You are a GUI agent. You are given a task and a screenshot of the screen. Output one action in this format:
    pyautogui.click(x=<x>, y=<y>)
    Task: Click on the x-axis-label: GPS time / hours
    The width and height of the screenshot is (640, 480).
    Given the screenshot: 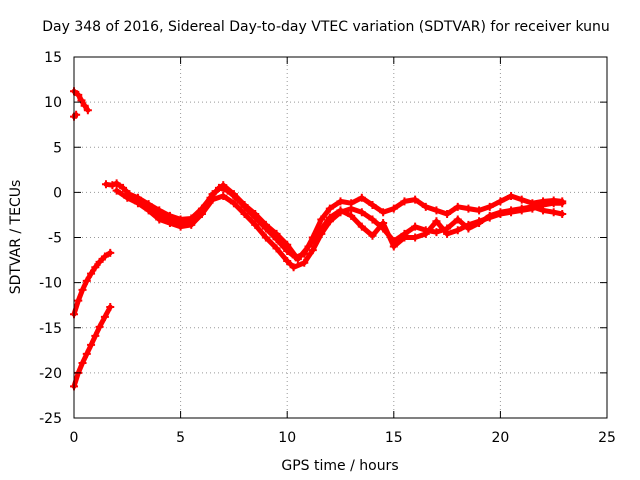 What is the action you would take?
    pyautogui.click(x=339, y=466)
    